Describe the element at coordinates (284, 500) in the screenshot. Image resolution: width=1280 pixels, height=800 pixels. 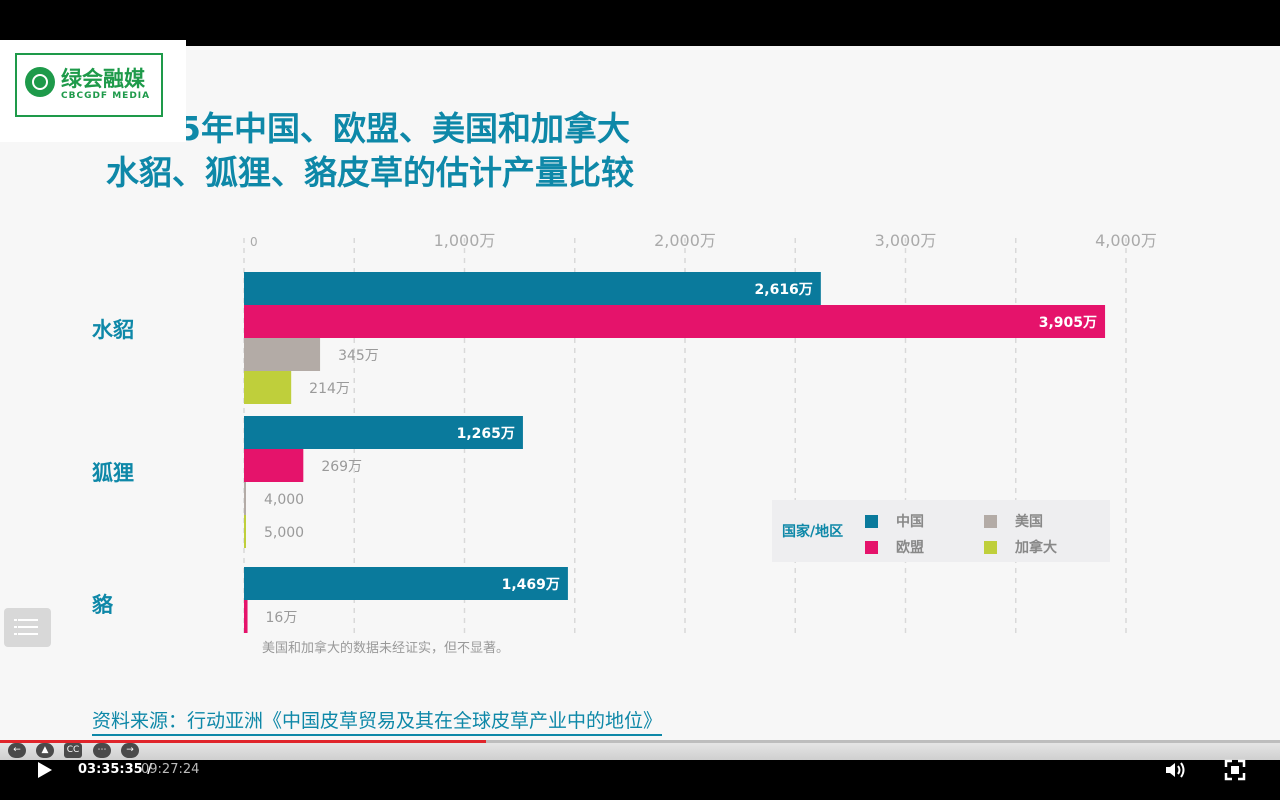
I see `data-label: 4,000` at that location.